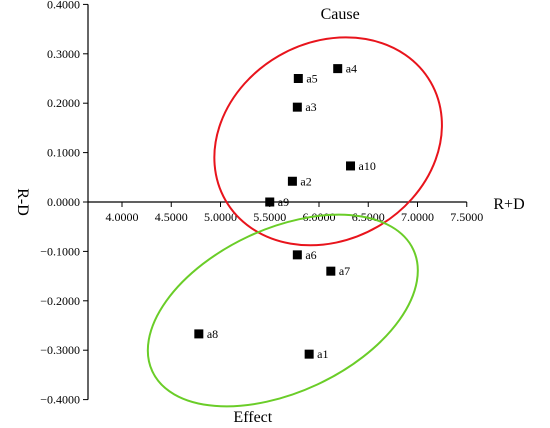  What do you see at coordinates (305, 181) in the screenshot?
I see `point-label-a2: a2` at bounding box center [305, 181].